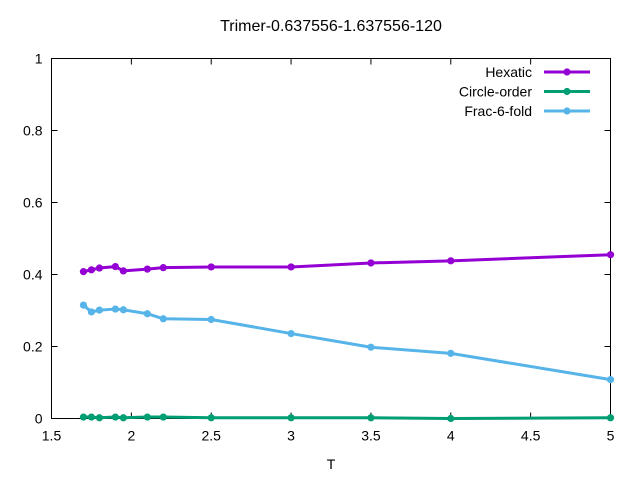  What do you see at coordinates (33, 131) in the screenshot?
I see `y-tick-label: 0.8` at bounding box center [33, 131].